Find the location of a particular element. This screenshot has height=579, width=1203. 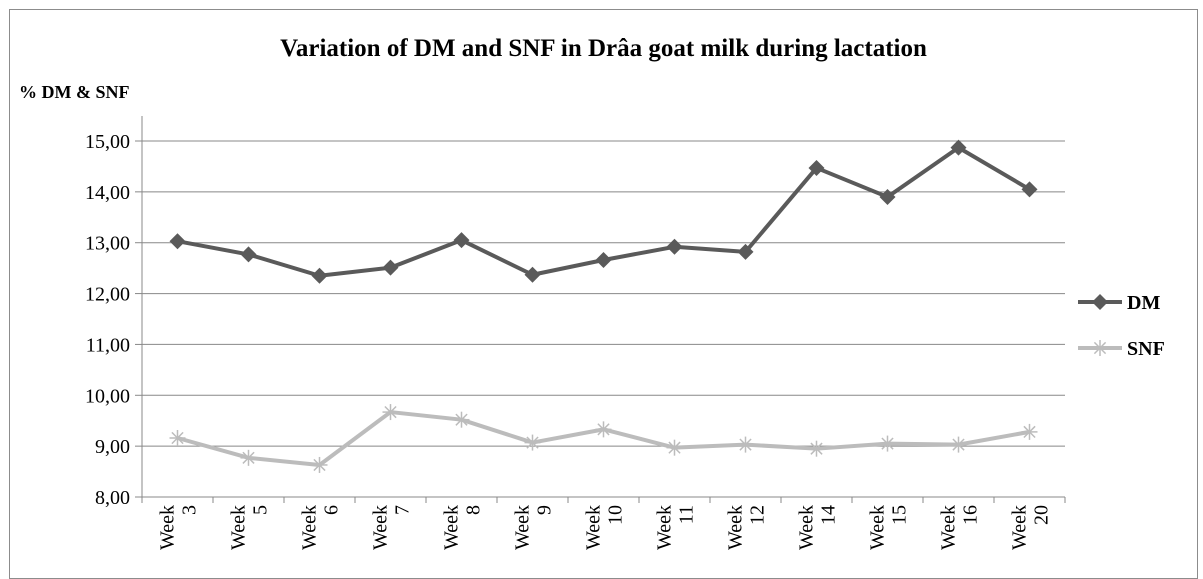

x-tick-label: 16 is located at coordinates (971, 515).